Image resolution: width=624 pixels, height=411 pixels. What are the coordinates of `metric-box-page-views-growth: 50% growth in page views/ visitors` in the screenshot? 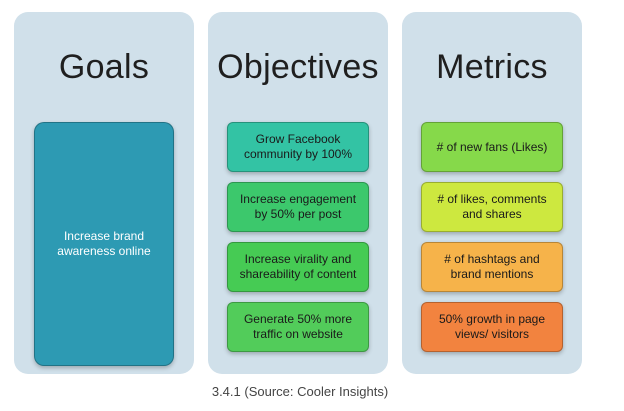 It's located at (492, 327).